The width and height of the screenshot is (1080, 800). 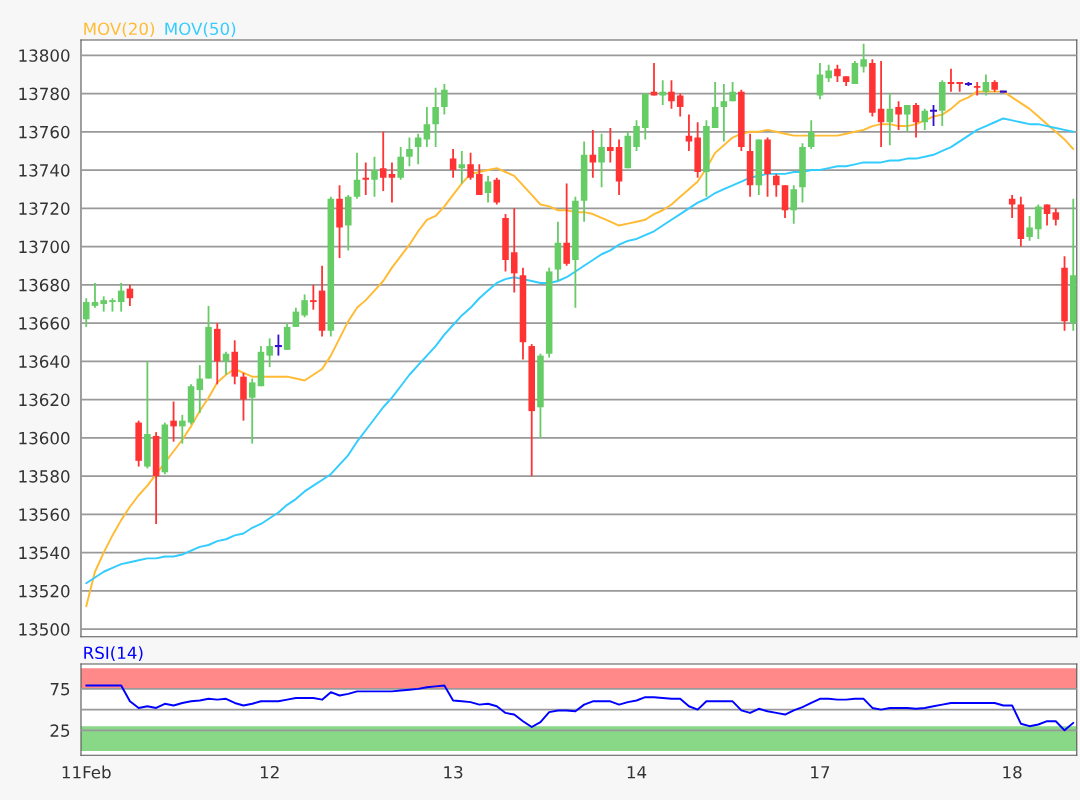 I want to click on x-tick-label: 18, so click(x=1012, y=772).